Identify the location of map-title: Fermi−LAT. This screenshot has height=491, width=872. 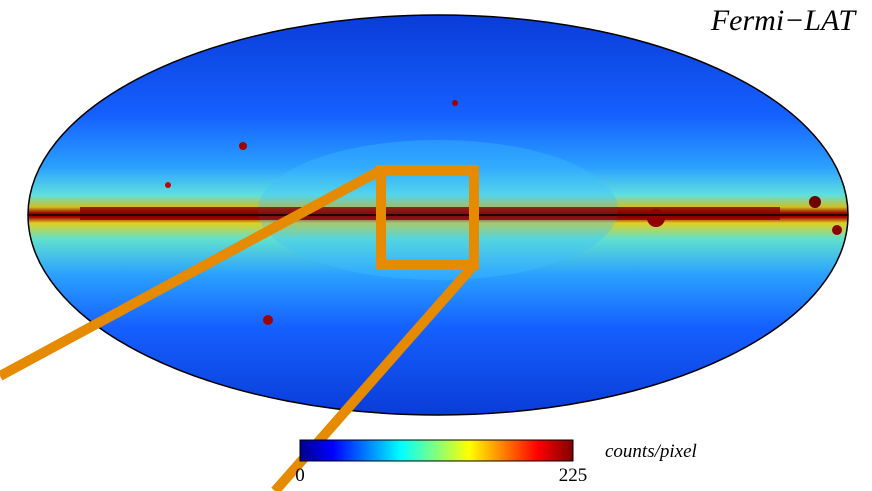
(783, 20).